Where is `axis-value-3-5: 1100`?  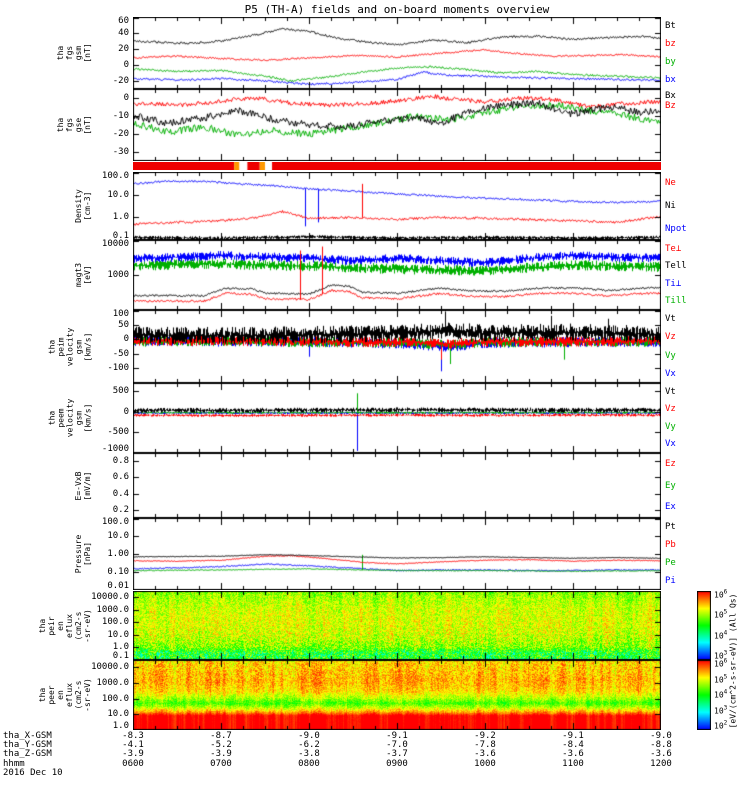 axis-value-3-5: 1100 is located at coordinates (573, 764).